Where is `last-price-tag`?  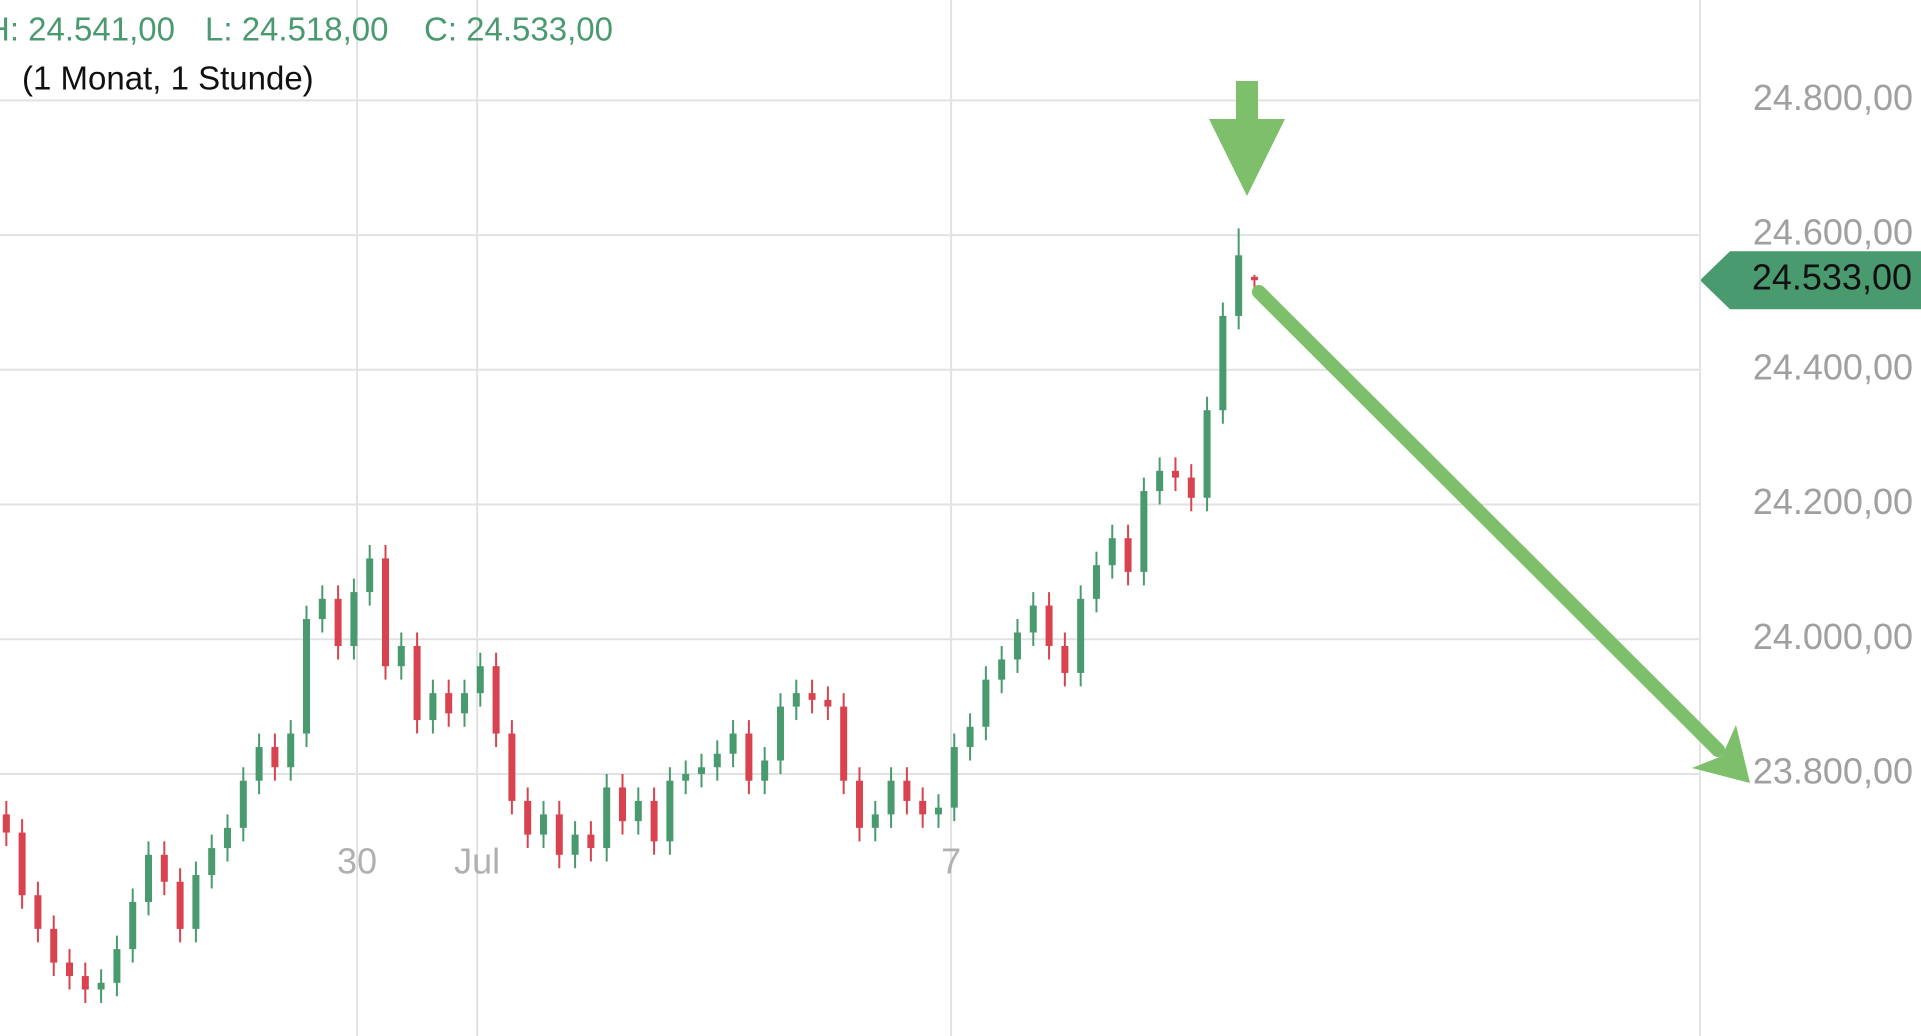 last-price-tag is located at coordinates (1810, 280).